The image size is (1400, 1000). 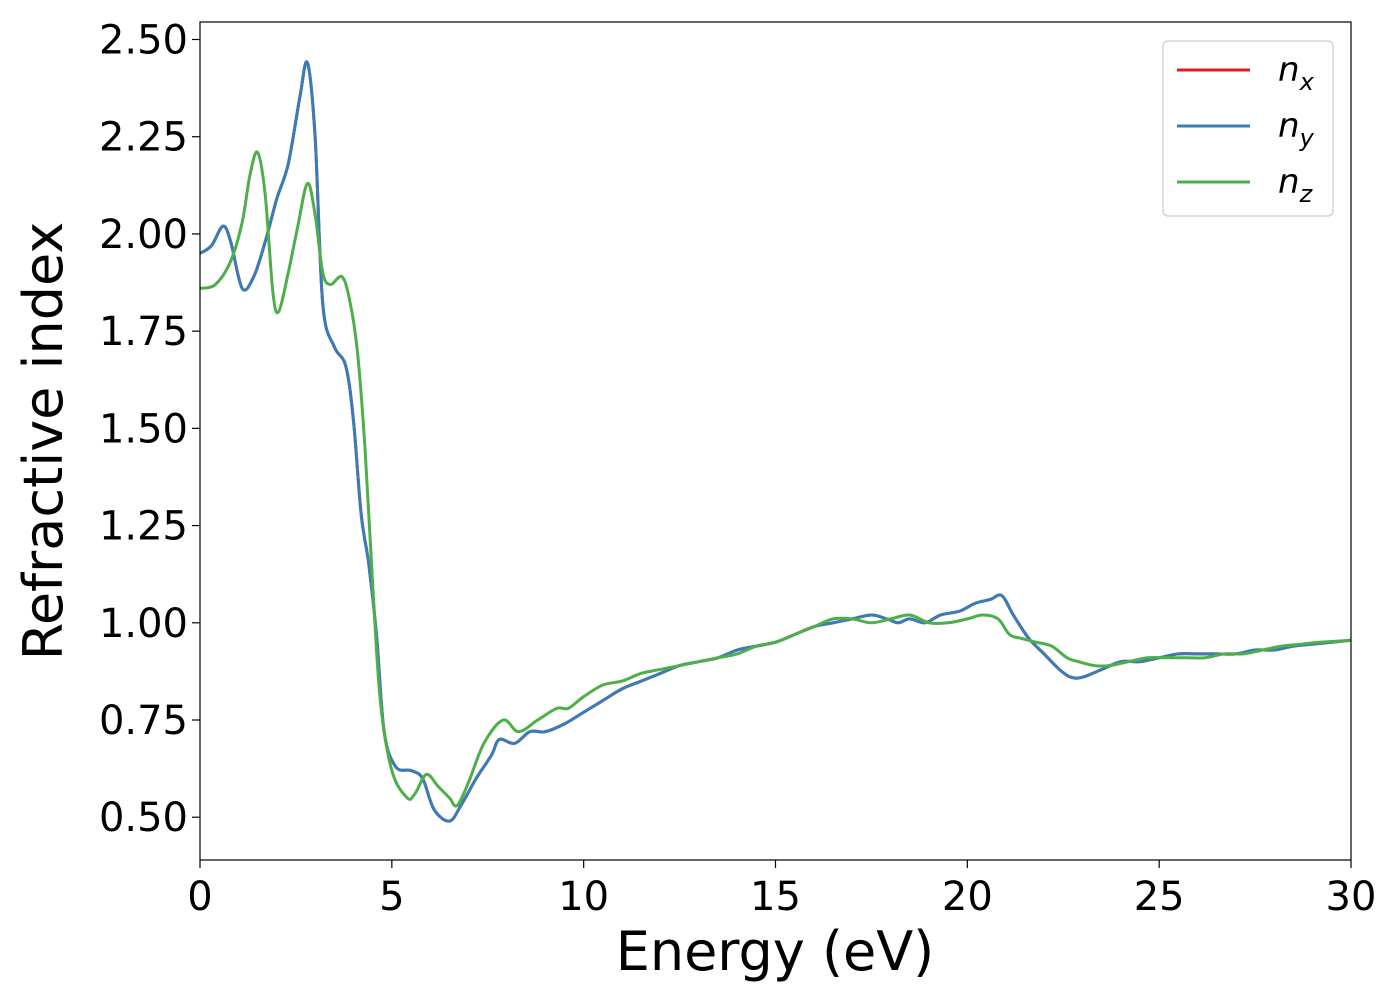 What do you see at coordinates (775, 951) in the screenshot?
I see `x-axis-title: Energy (eV)` at bounding box center [775, 951].